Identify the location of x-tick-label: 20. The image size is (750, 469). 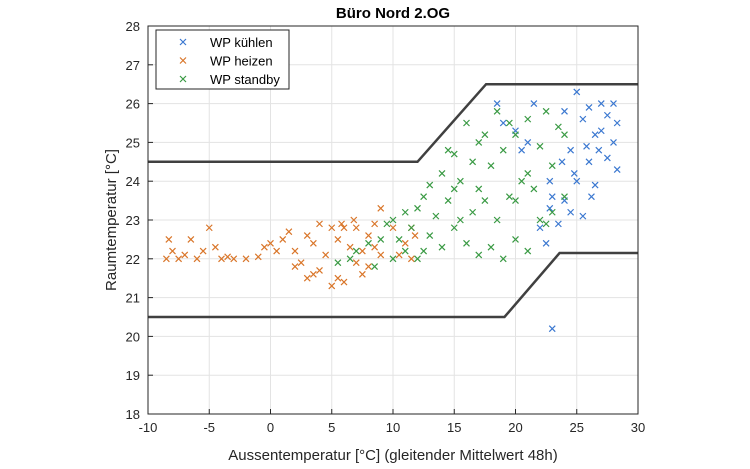
(515, 427).